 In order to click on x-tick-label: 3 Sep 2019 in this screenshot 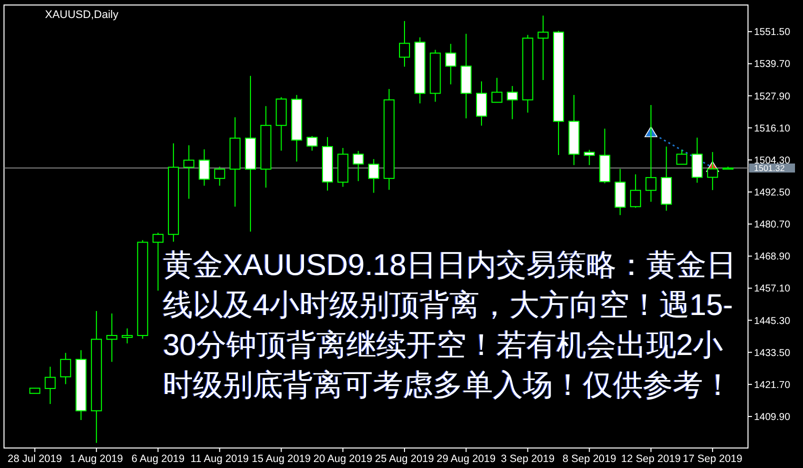, I will do `click(527, 459)`.